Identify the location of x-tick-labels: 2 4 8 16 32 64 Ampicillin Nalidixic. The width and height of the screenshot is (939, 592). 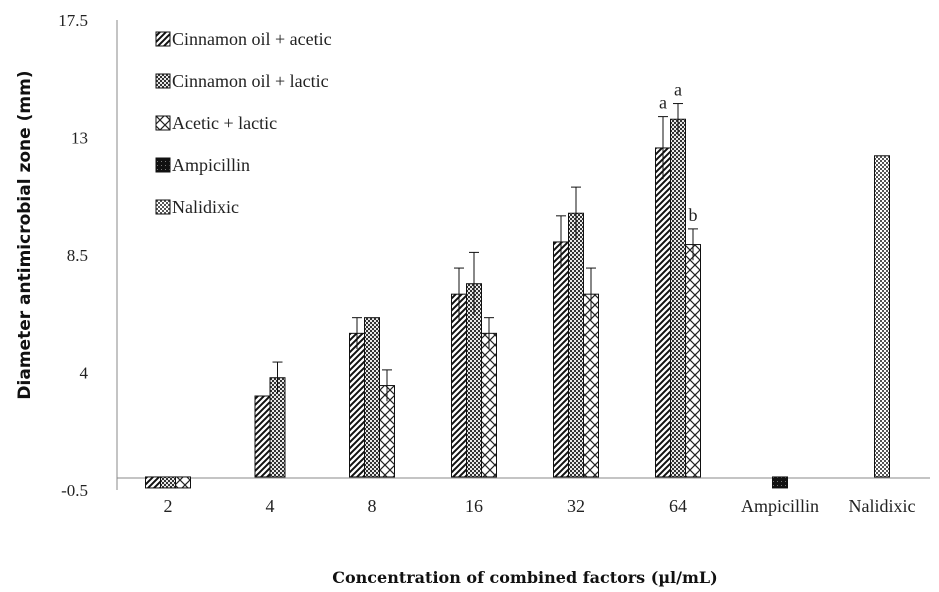
(540, 506).